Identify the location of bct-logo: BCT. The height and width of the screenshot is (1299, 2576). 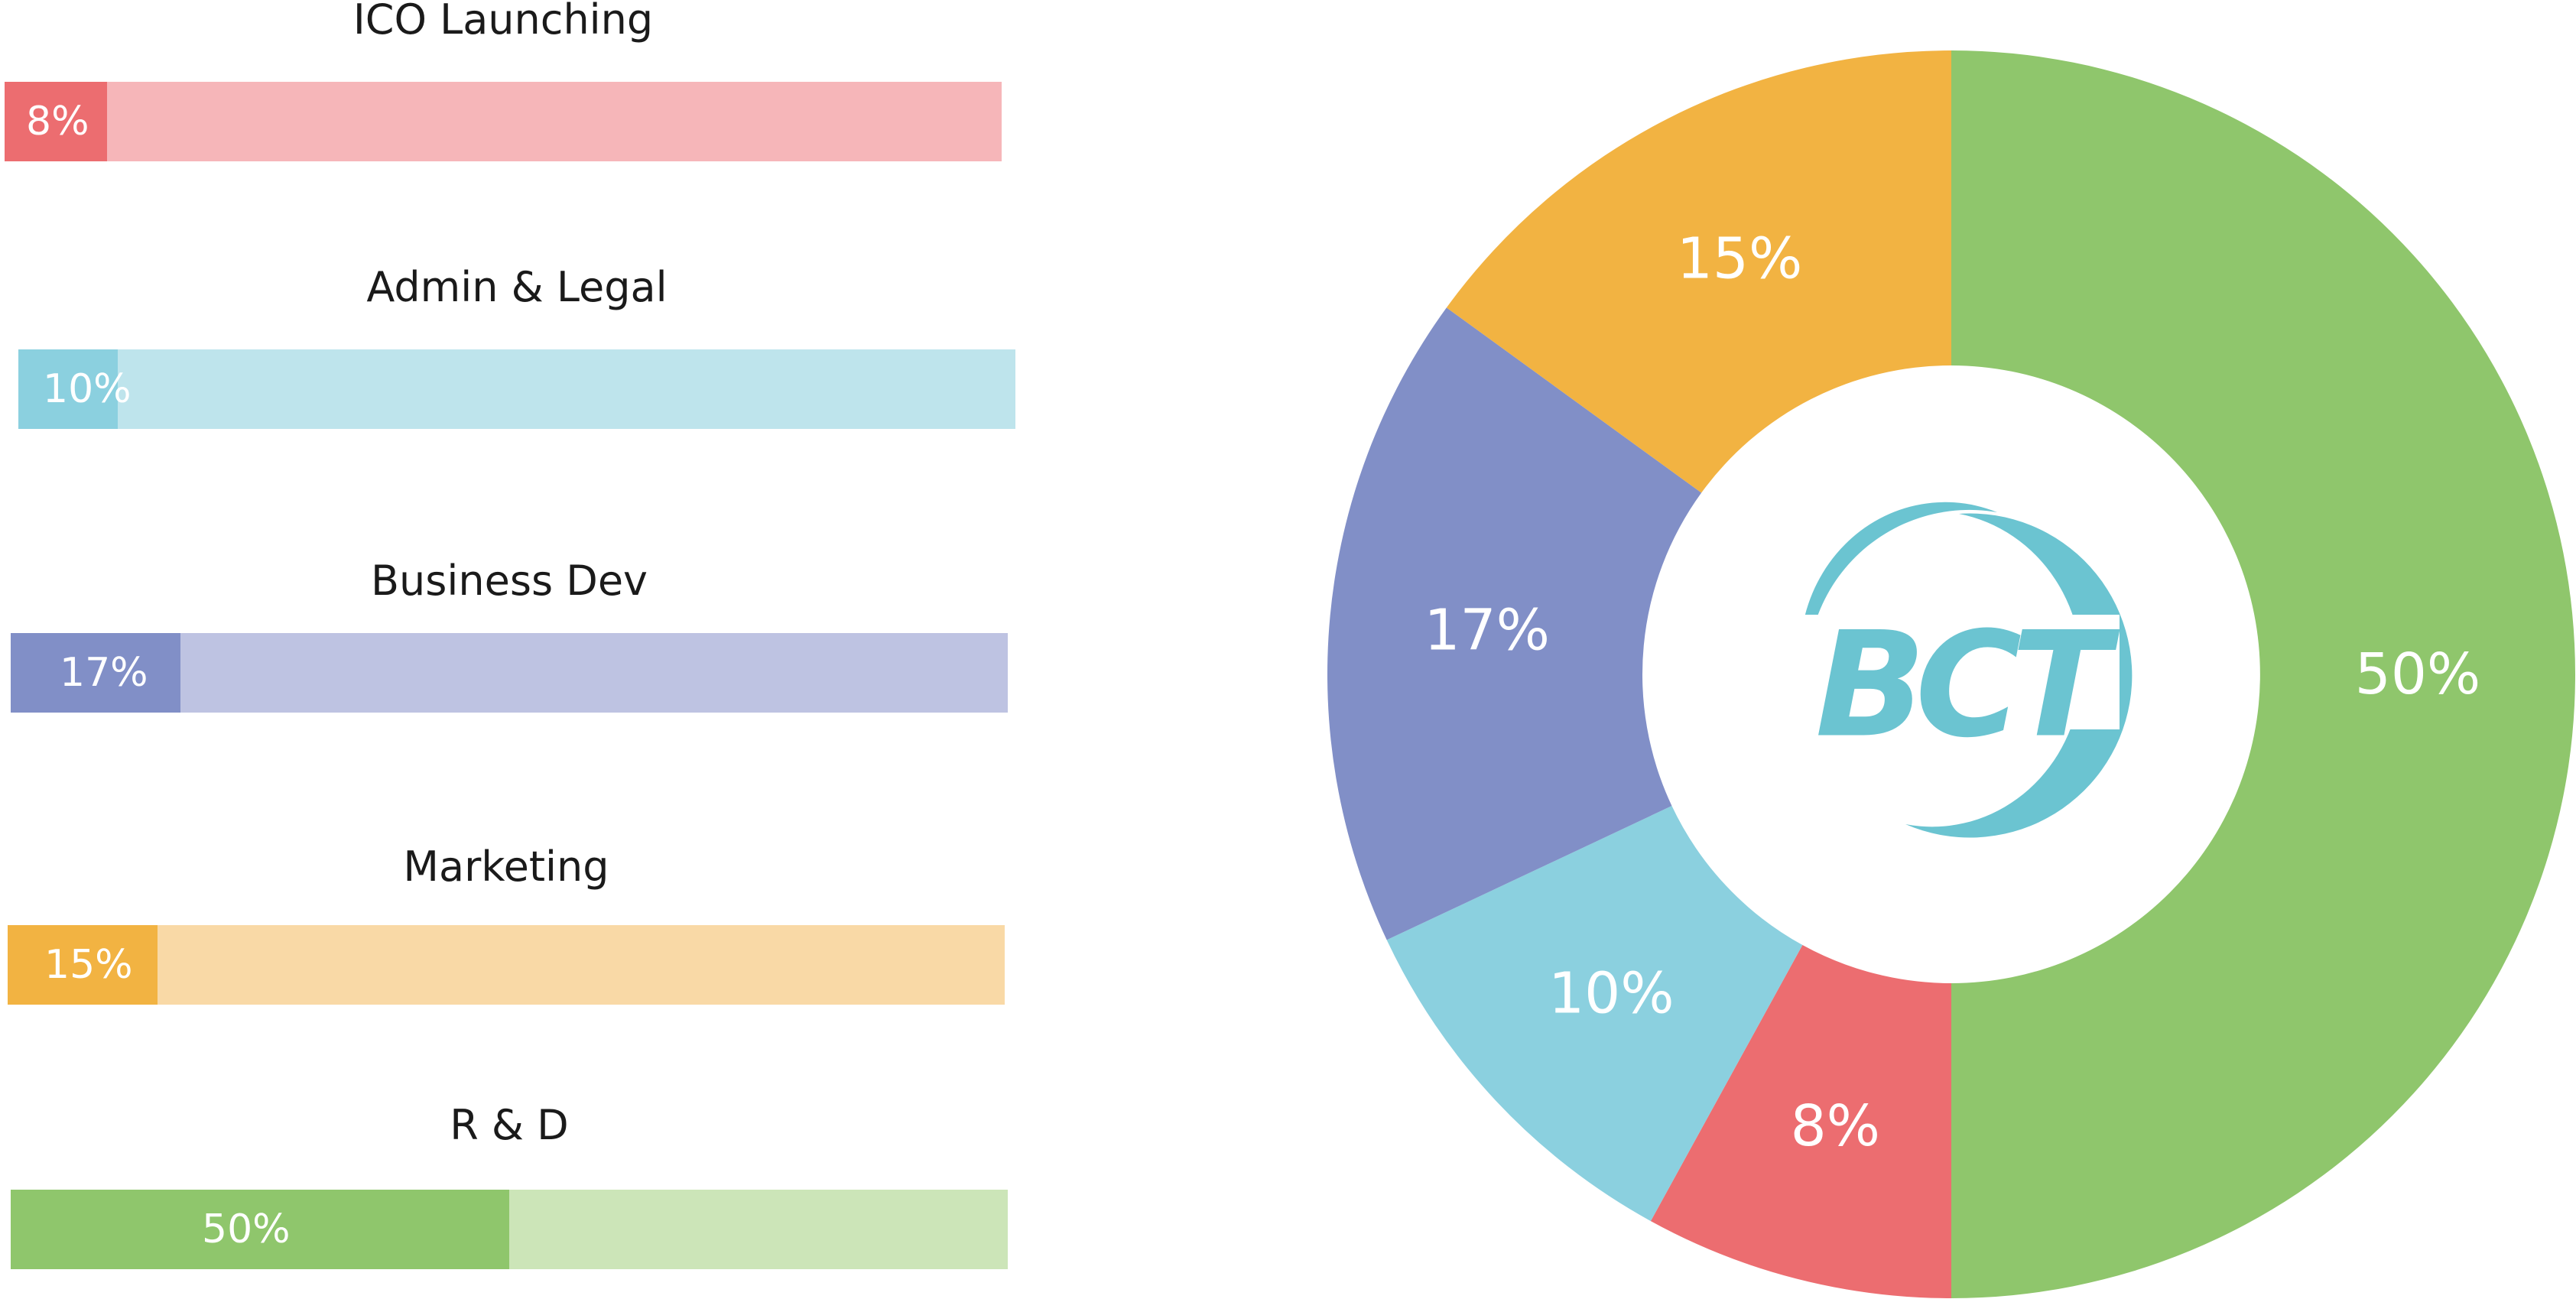
(1965, 670).